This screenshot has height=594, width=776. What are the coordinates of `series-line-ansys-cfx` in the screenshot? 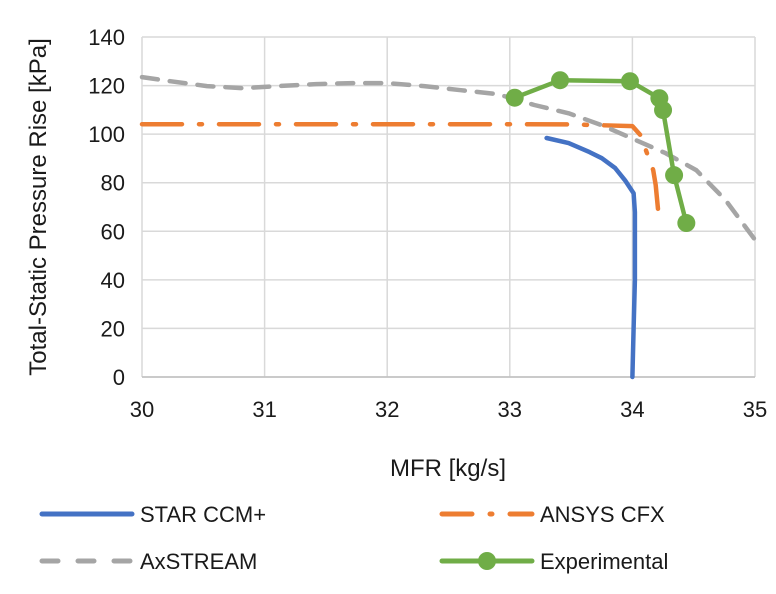 It's located at (400, 167).